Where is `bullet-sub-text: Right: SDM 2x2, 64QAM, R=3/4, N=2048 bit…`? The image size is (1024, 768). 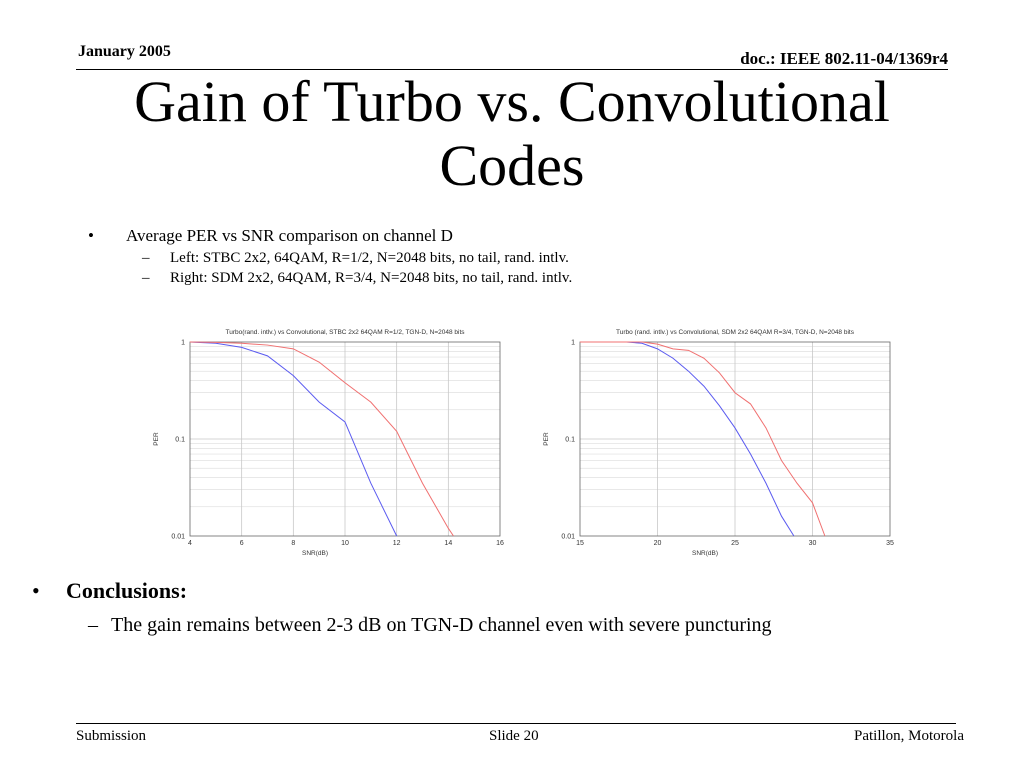
bullet-sub-text: Right: SDM 2x2, 64QAM, R=3/4, N=2048 bit… is located at coordinates (371, 278).